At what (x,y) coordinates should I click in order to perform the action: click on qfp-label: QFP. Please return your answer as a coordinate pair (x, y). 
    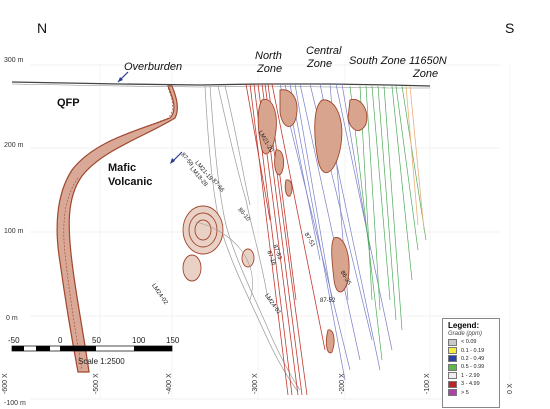
    Looking at the image, I should click on (68, 103).